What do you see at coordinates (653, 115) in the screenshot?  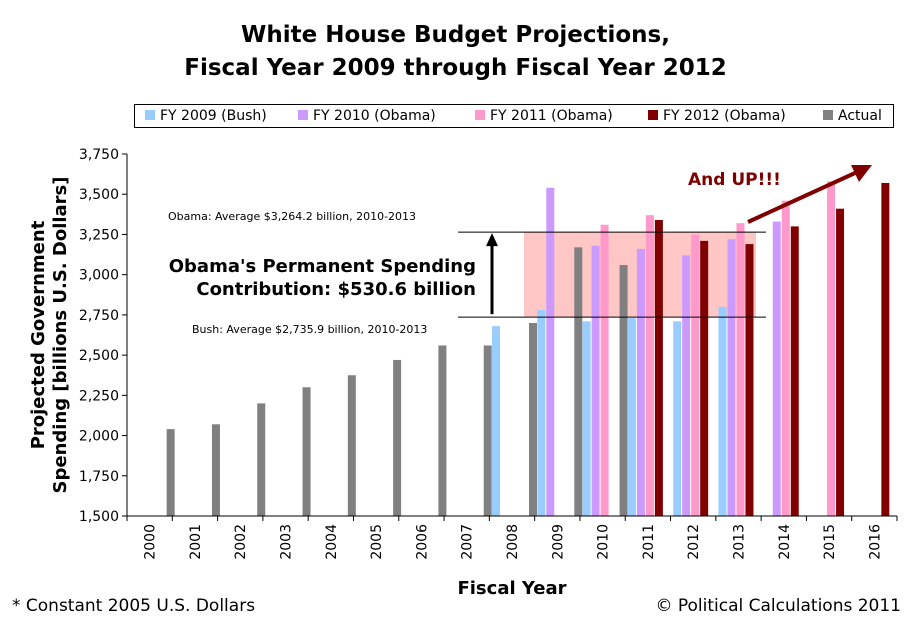 I see `legend-swatch-fy2012` at bounding box center [653, 115].